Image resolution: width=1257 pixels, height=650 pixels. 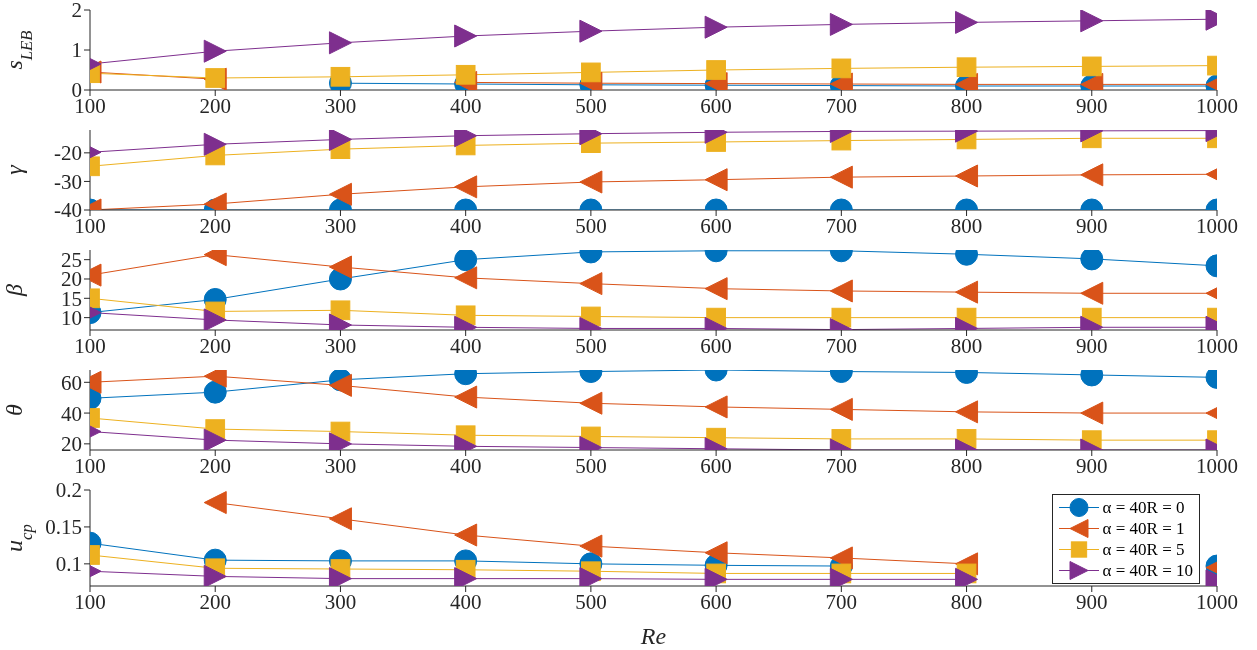 I want to click on y-tick-label: 2, so click(x=76, y=11).